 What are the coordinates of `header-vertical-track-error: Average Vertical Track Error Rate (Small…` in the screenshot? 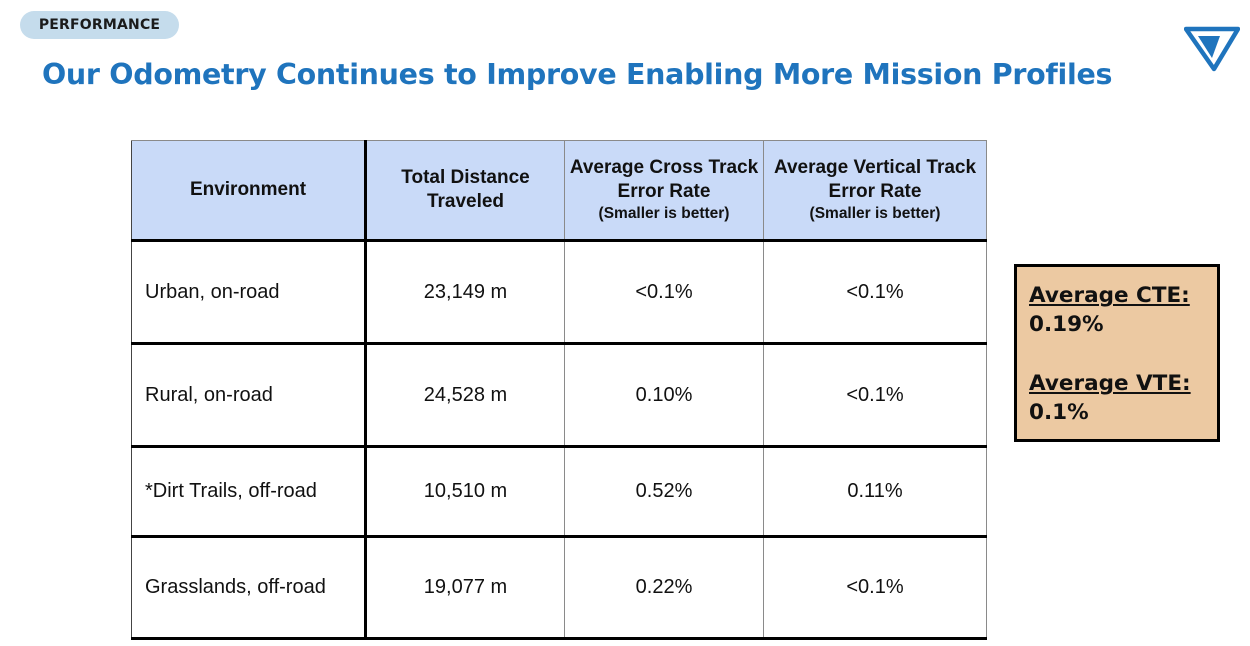 It's located at (875, 191).